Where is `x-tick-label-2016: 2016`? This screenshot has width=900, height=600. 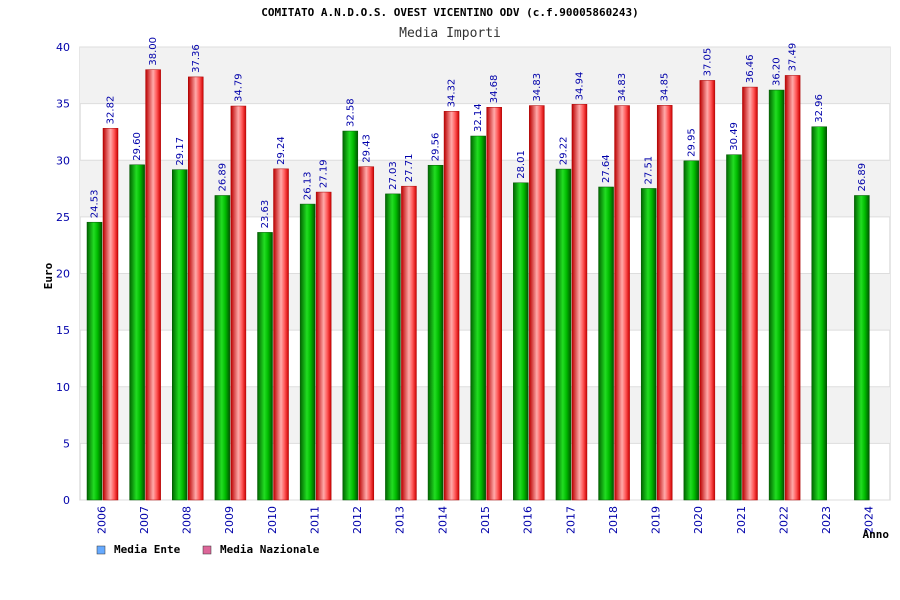
x-tick-label-2016: 2016 is located at coordinates (528, 520).